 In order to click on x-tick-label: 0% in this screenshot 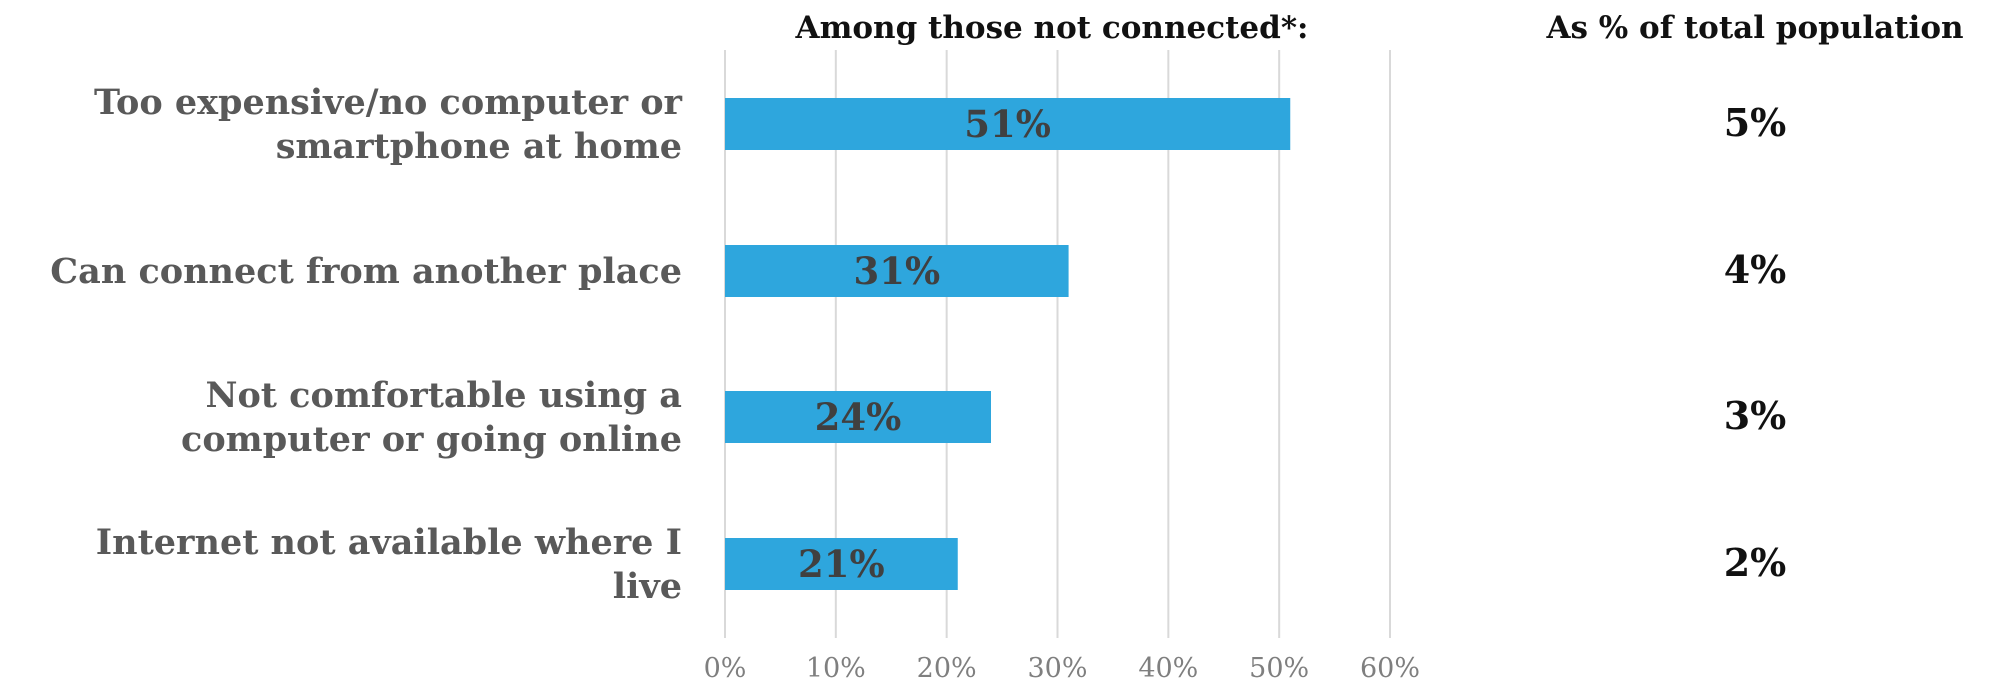, I will do `click(725, 668)`.